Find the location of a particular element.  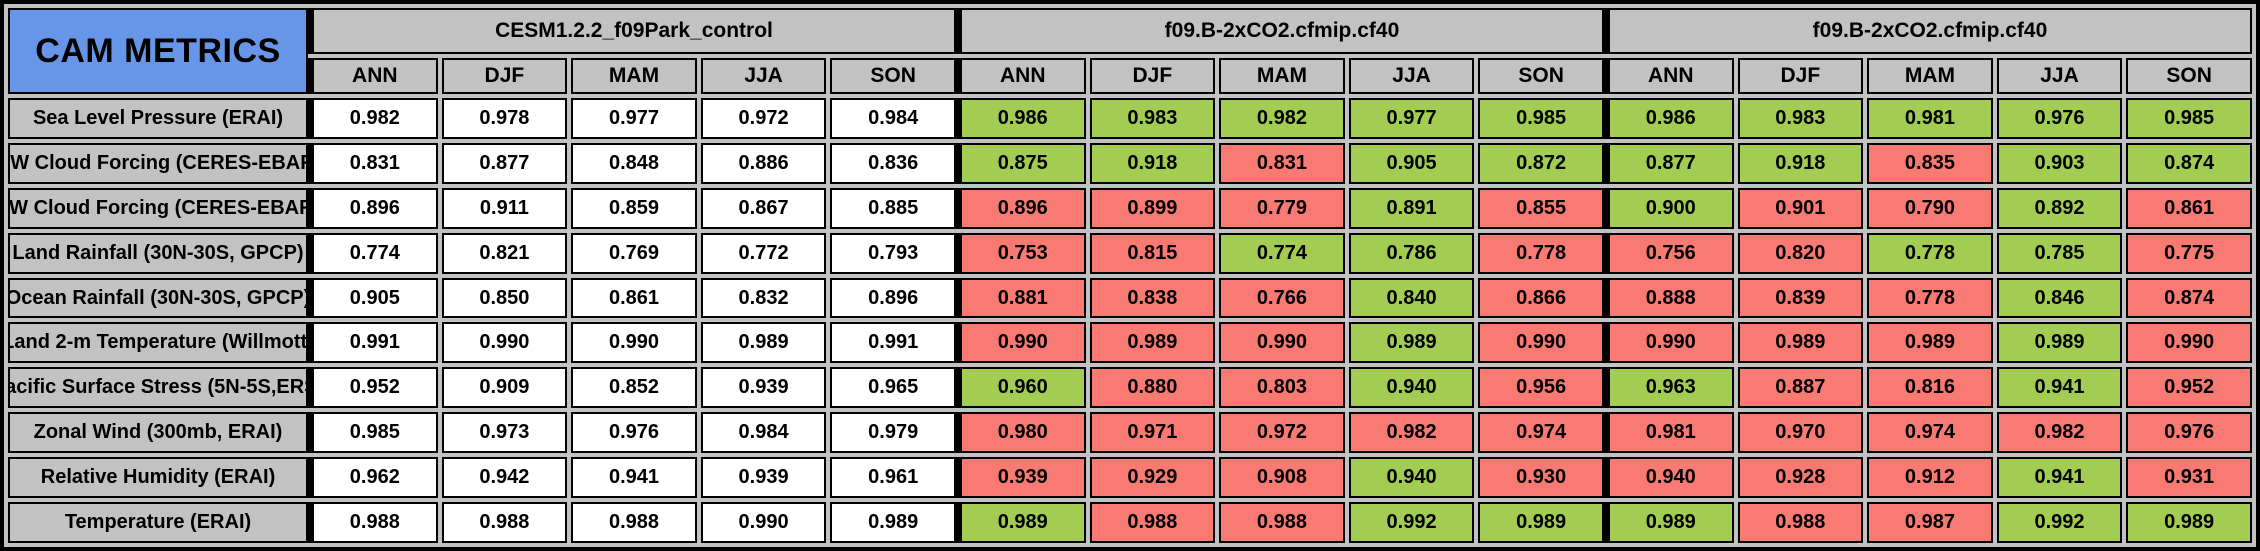

row-label: Ocean Rainfall (30N-30S, GPCP) is located at coordinates (158, 298).